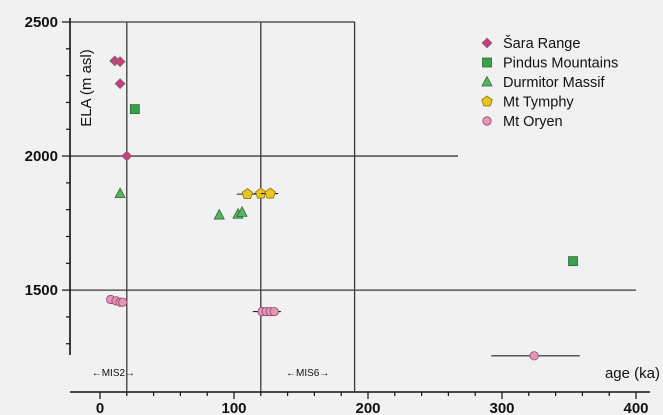  I want to click on legend-label: Šara Range, so click(541, 43).